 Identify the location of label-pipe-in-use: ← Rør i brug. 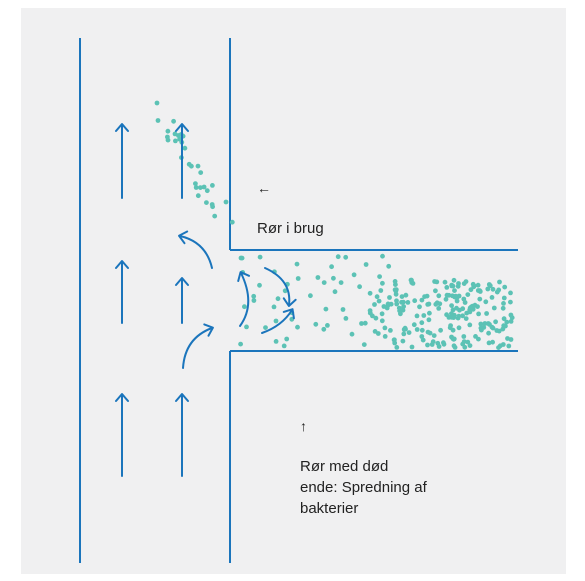
(327, 198).